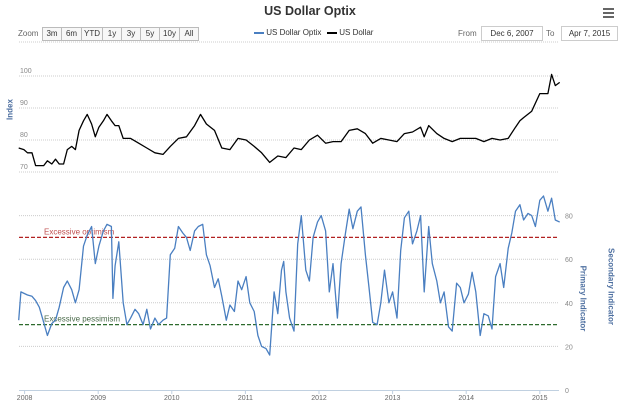 Image resolution: width=620 pixels, height=405 pixels. I want to click on y-tick-label-bottom: 20, so click(569, 347).